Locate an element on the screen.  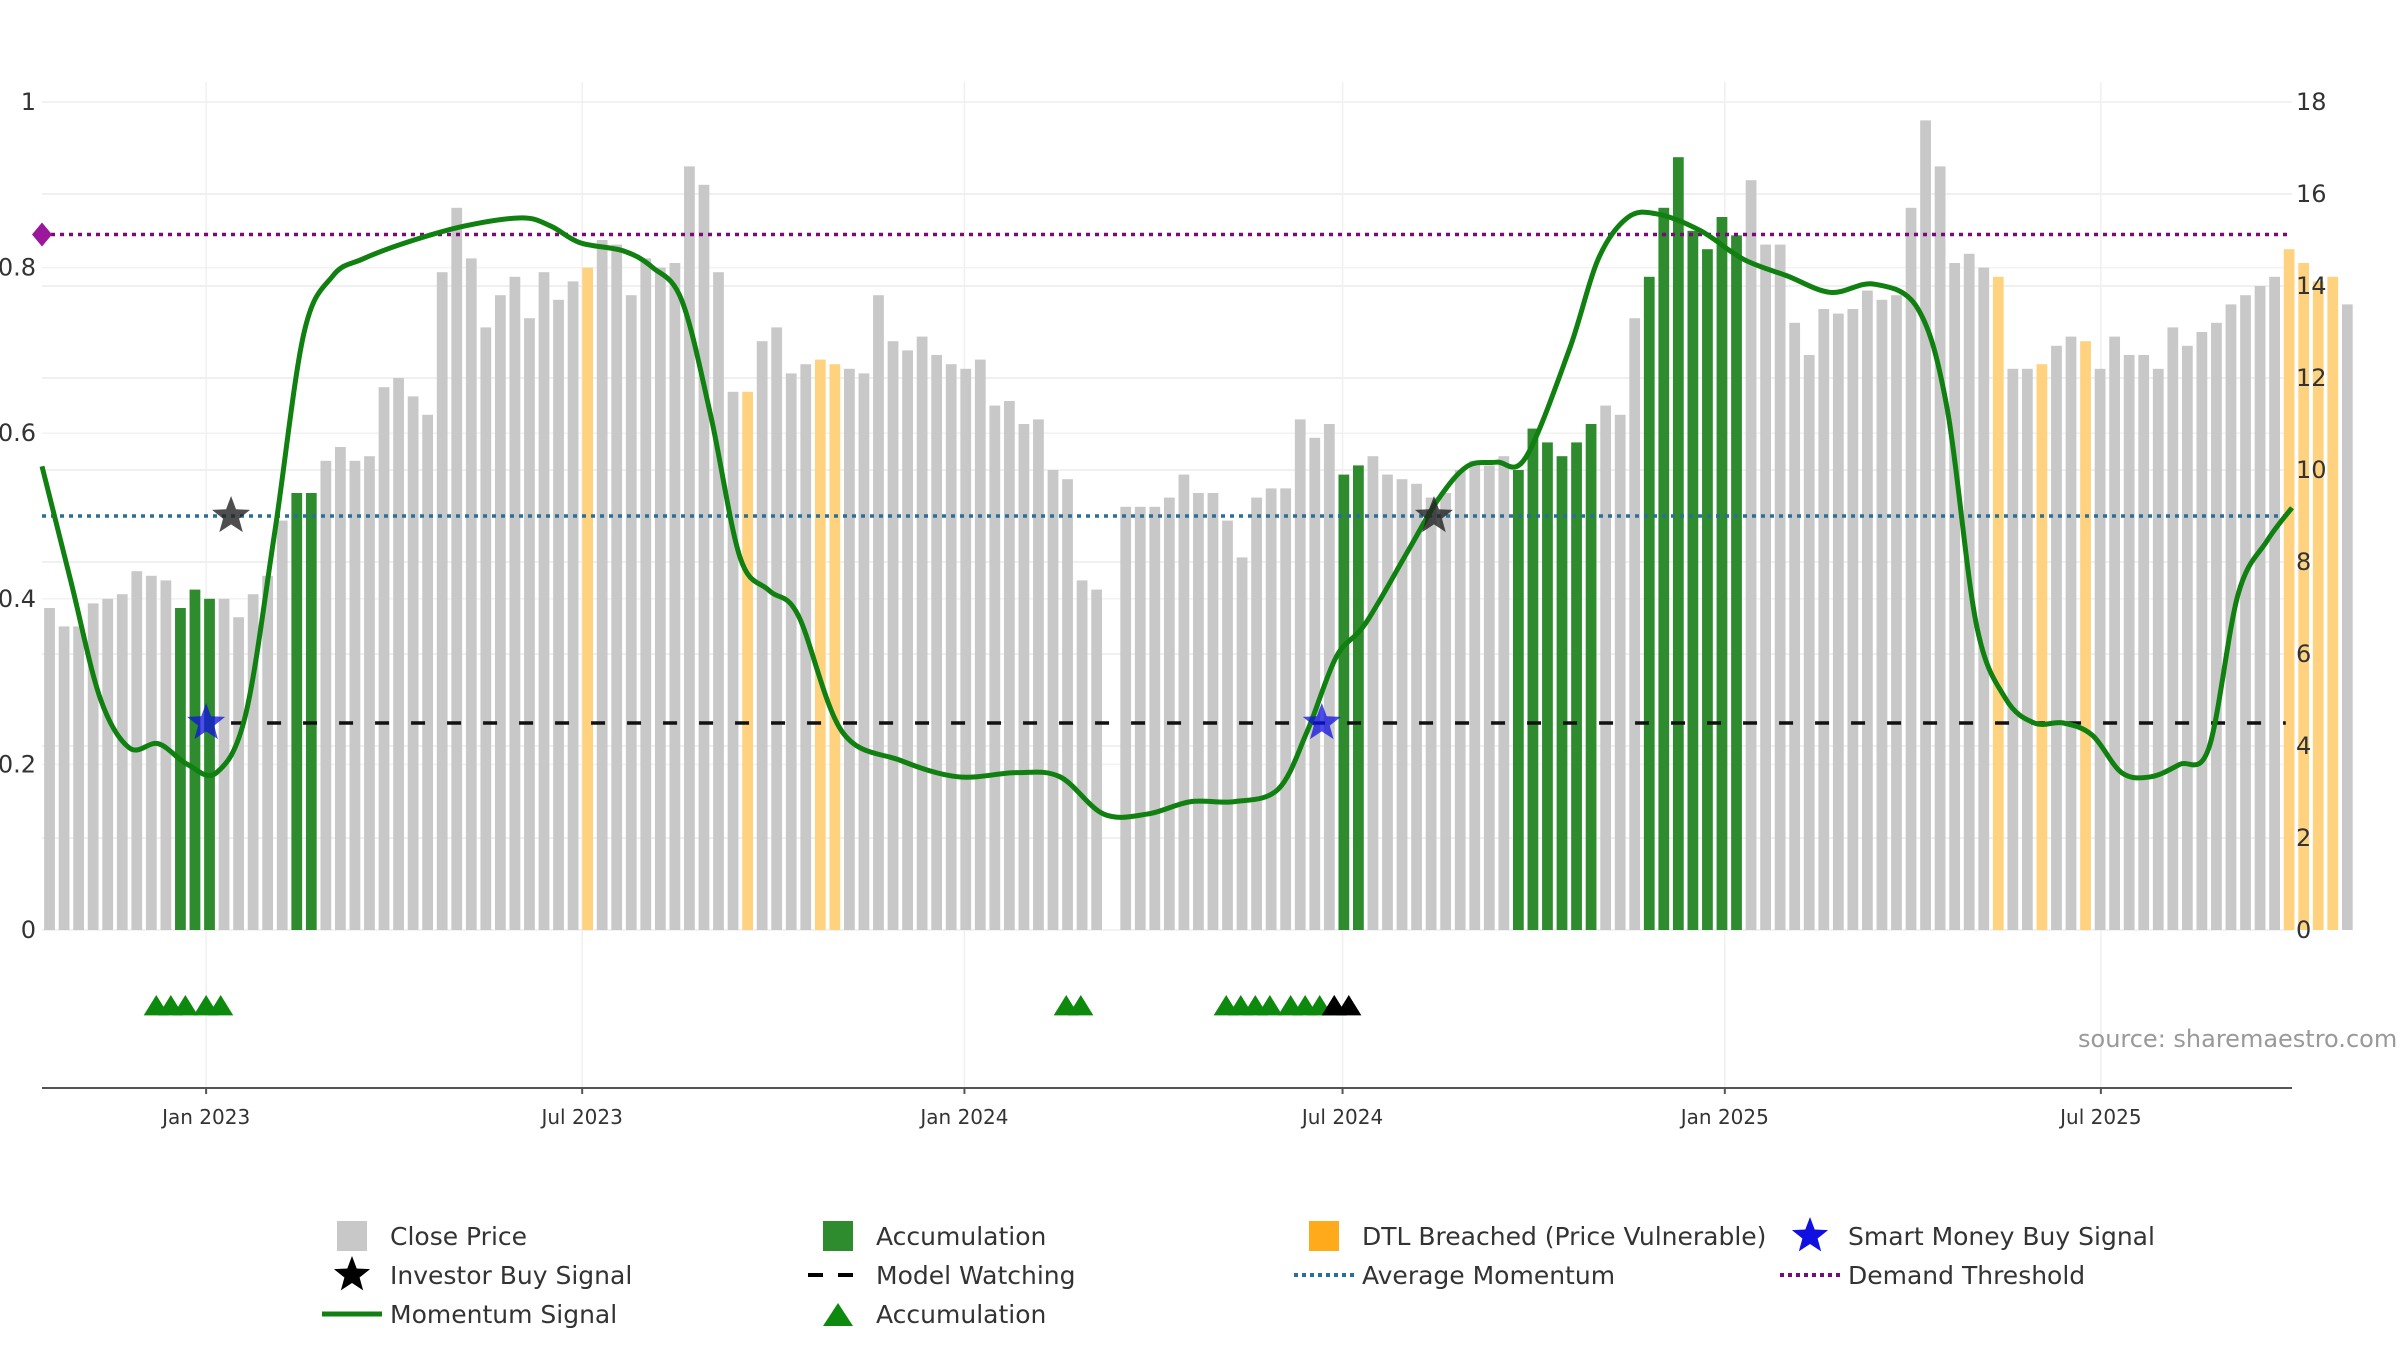
signal-markers is located at coordinates (820, 618).